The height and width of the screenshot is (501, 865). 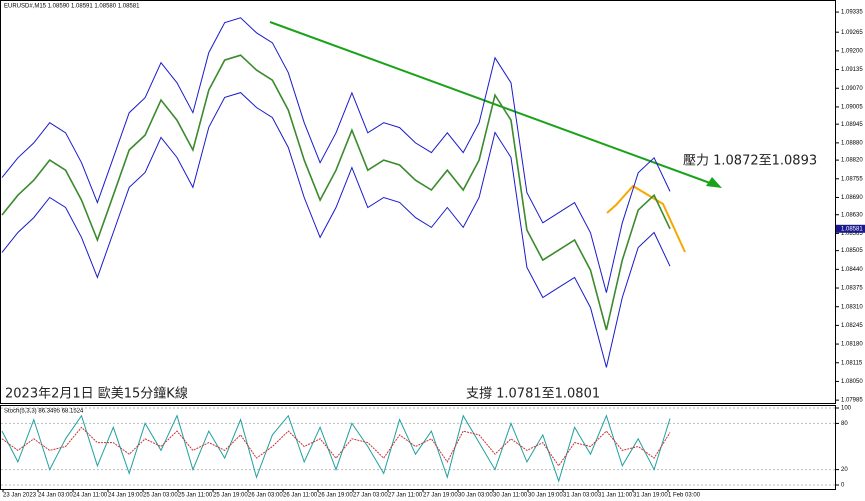 I want to click on y-tick-label: 1.09265, so click(x=852, y=33).